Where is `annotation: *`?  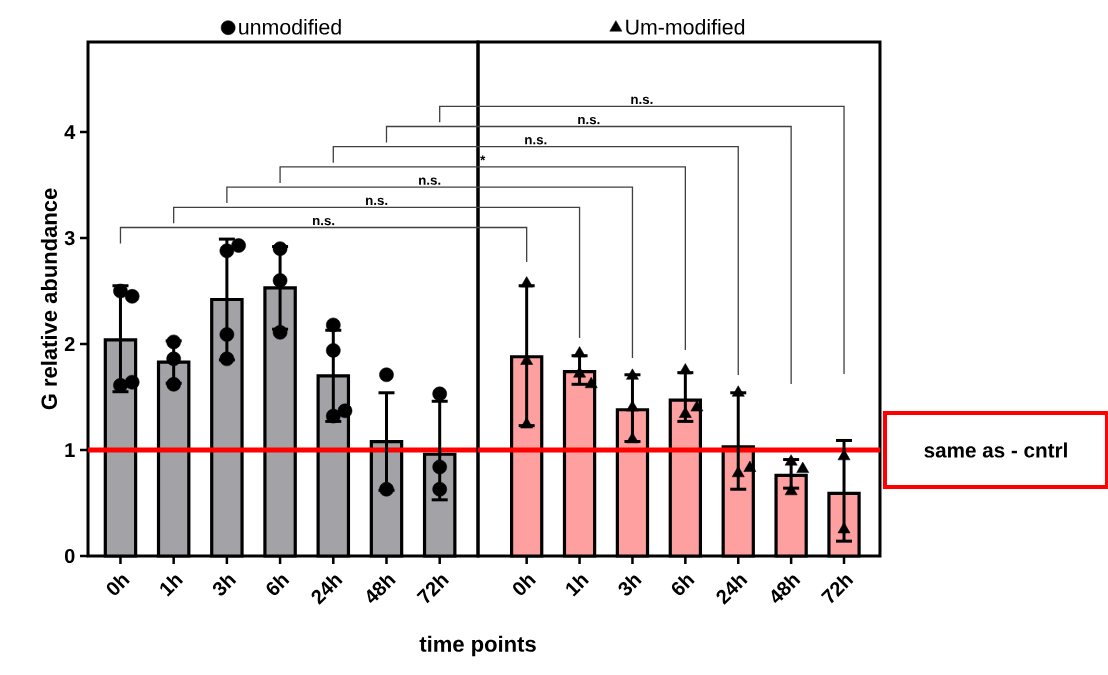 annotation: * is located at coordinates (483, 158).